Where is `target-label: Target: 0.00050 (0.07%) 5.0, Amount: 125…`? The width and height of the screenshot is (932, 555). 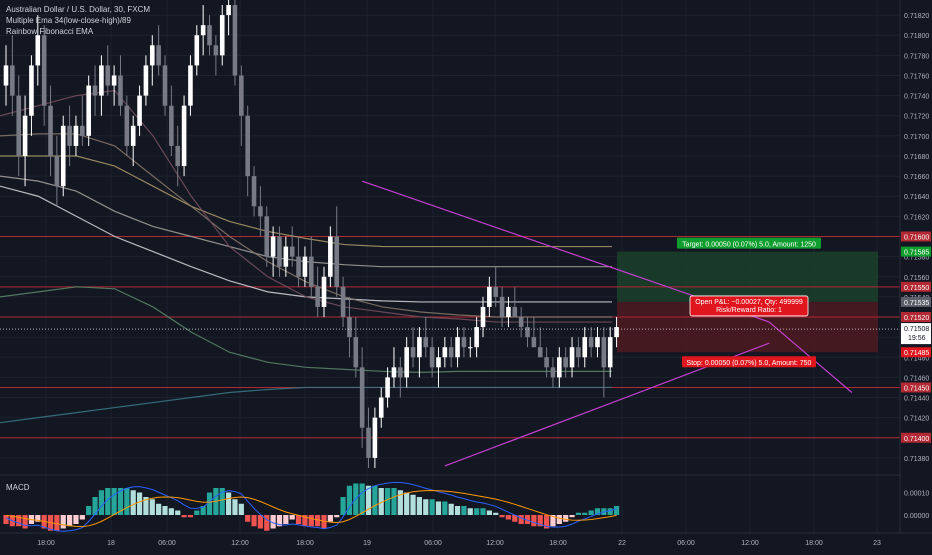
target-label: Target: 0.00050 (0.07%) 5.0, Amount: 125… is located at coordinates (749, 245).